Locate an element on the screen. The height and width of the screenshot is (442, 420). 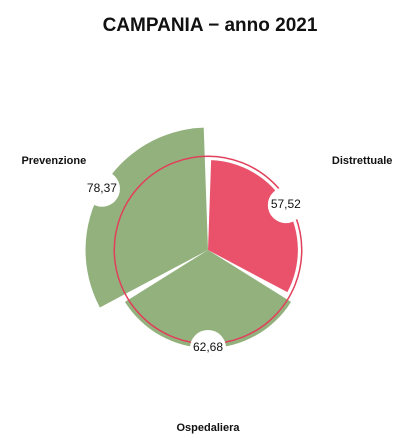
value-label: 57,52 is located at coordinates (286, 204).